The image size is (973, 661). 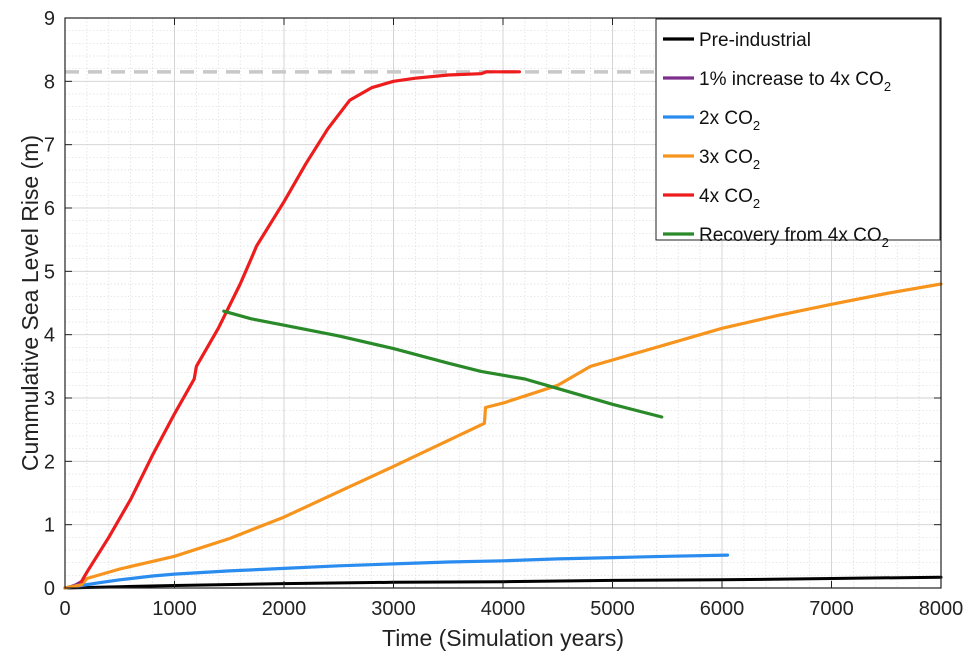 What do you see at coordinates (798, 129) in the screenshot?
I see `legend-box` at bounding box center [798, 129].